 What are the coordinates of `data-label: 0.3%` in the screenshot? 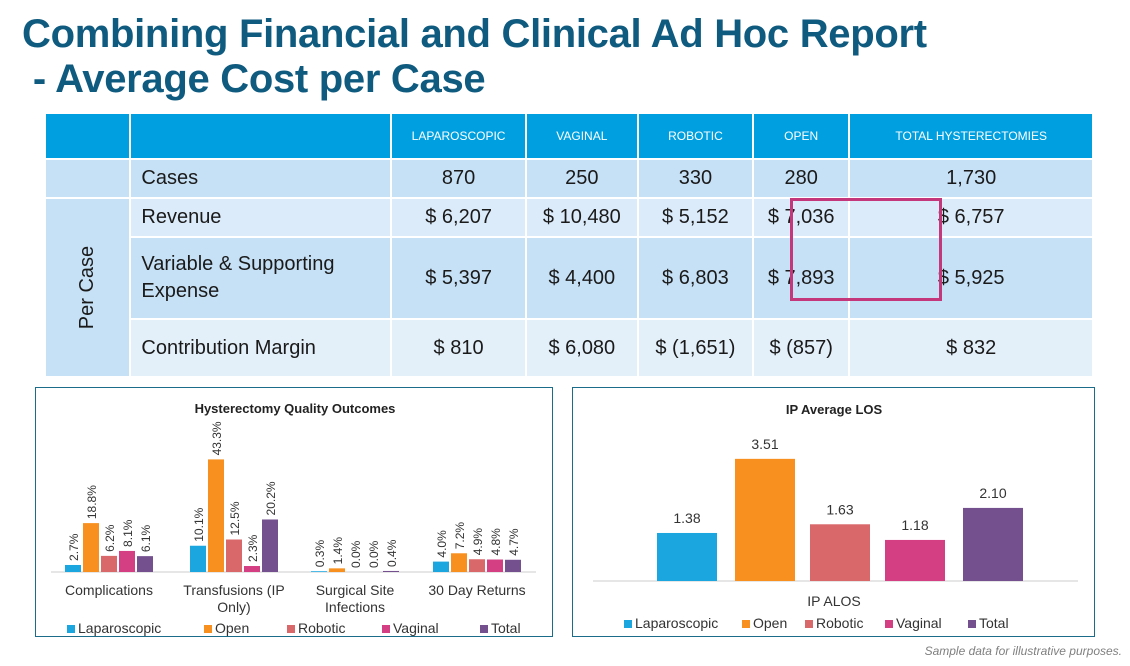 It's located at (320, 554).